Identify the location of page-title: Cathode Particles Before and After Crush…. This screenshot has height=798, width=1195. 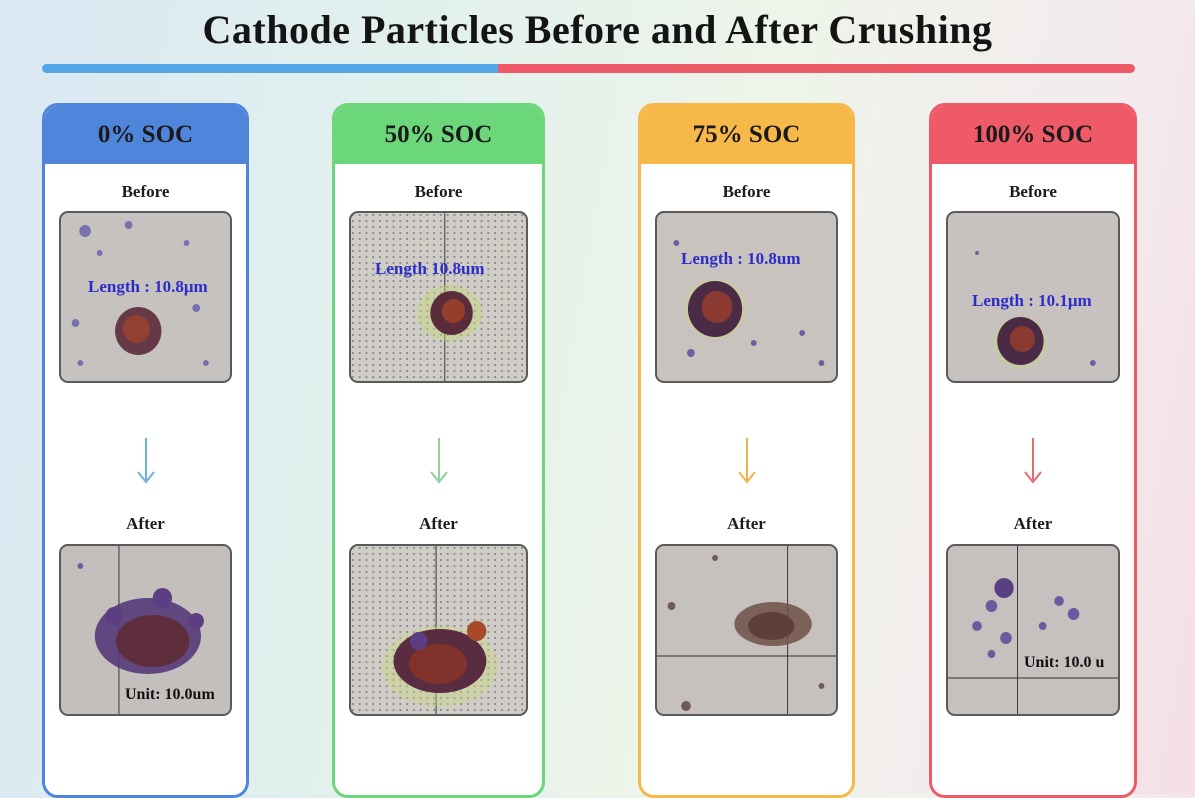
(597, 29).